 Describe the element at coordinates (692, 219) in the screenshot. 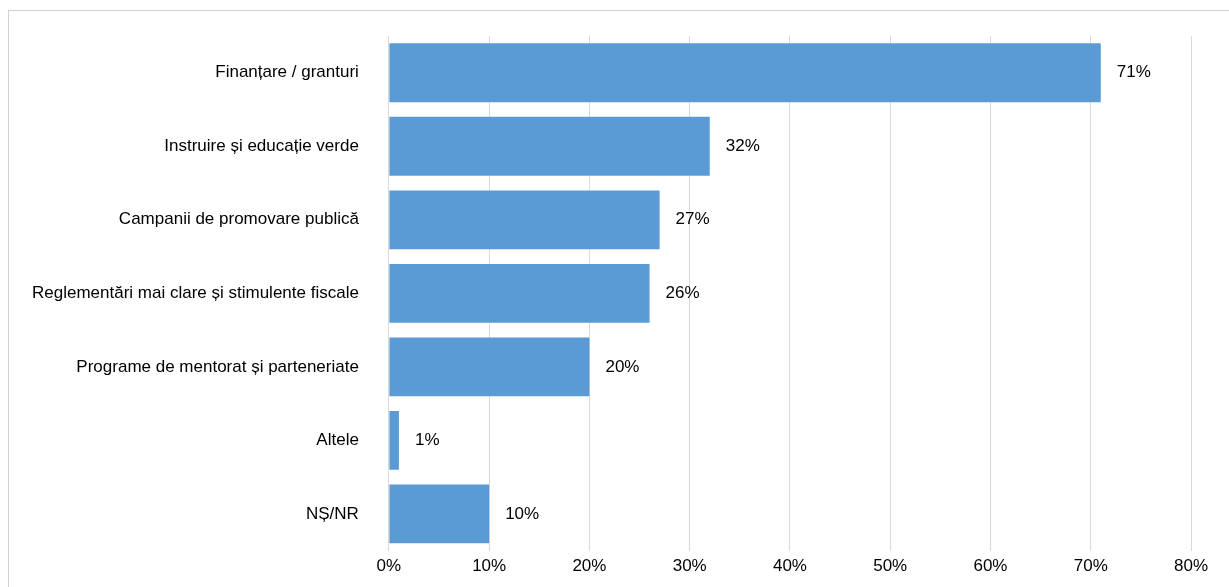

I see `data-label: 27%` at that location.